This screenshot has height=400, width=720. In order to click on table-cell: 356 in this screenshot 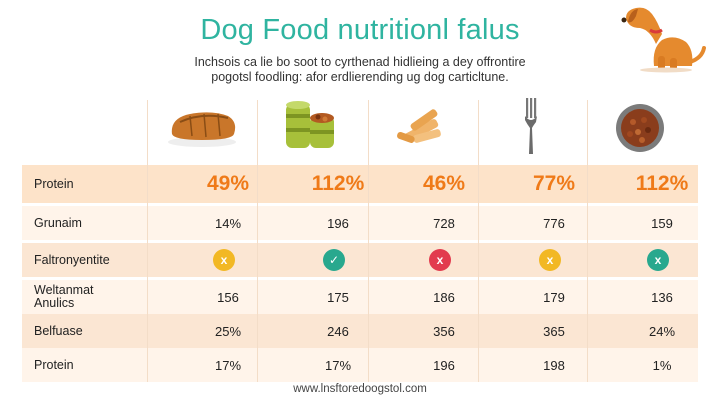, I will do `click(444, 331)`.